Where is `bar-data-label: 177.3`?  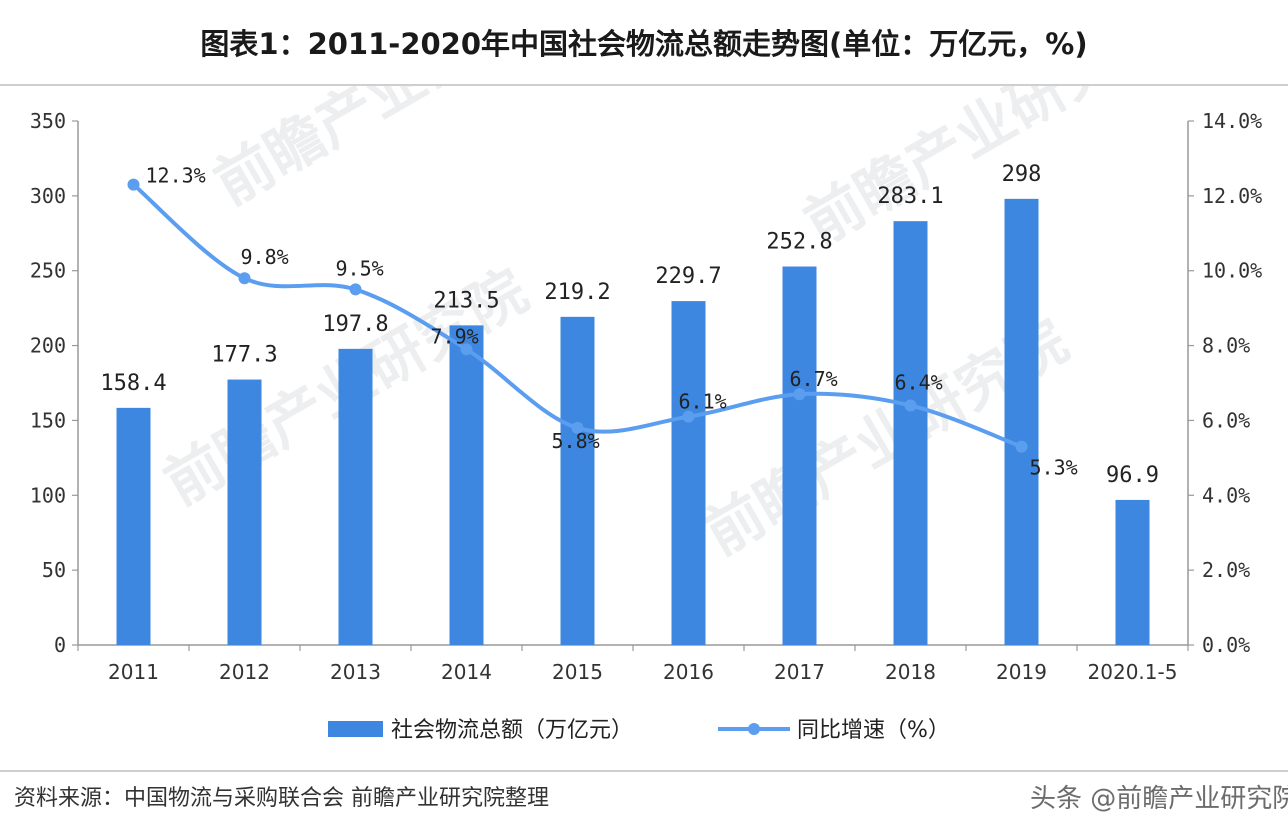
bar-data-label: 177.3 is located at coordinates (244, 355).